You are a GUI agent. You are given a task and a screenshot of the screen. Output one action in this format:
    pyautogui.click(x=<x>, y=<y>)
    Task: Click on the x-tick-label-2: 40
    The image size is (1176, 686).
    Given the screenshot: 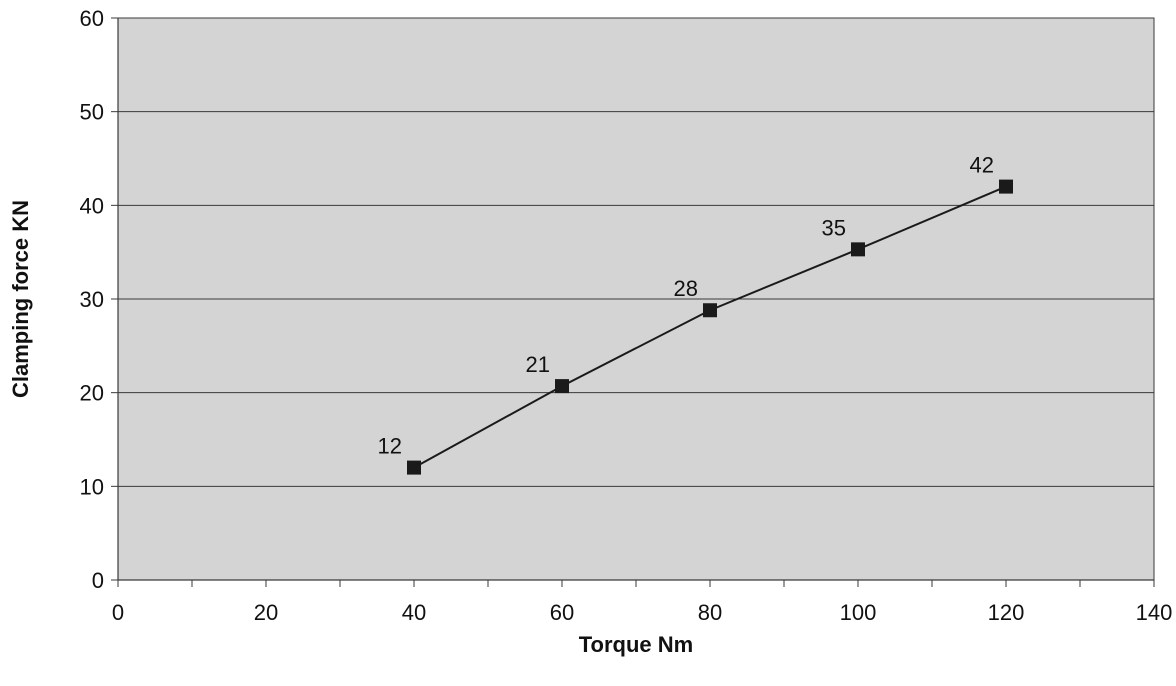 What is the action you would take?
    pyautogui.click(x=414, y=612)
    